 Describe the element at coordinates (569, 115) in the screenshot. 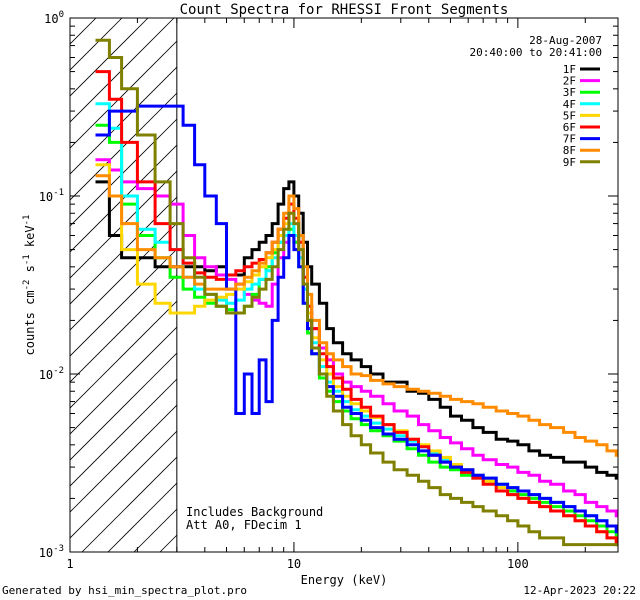

I see `legend-label-5F: 5F` at that location.